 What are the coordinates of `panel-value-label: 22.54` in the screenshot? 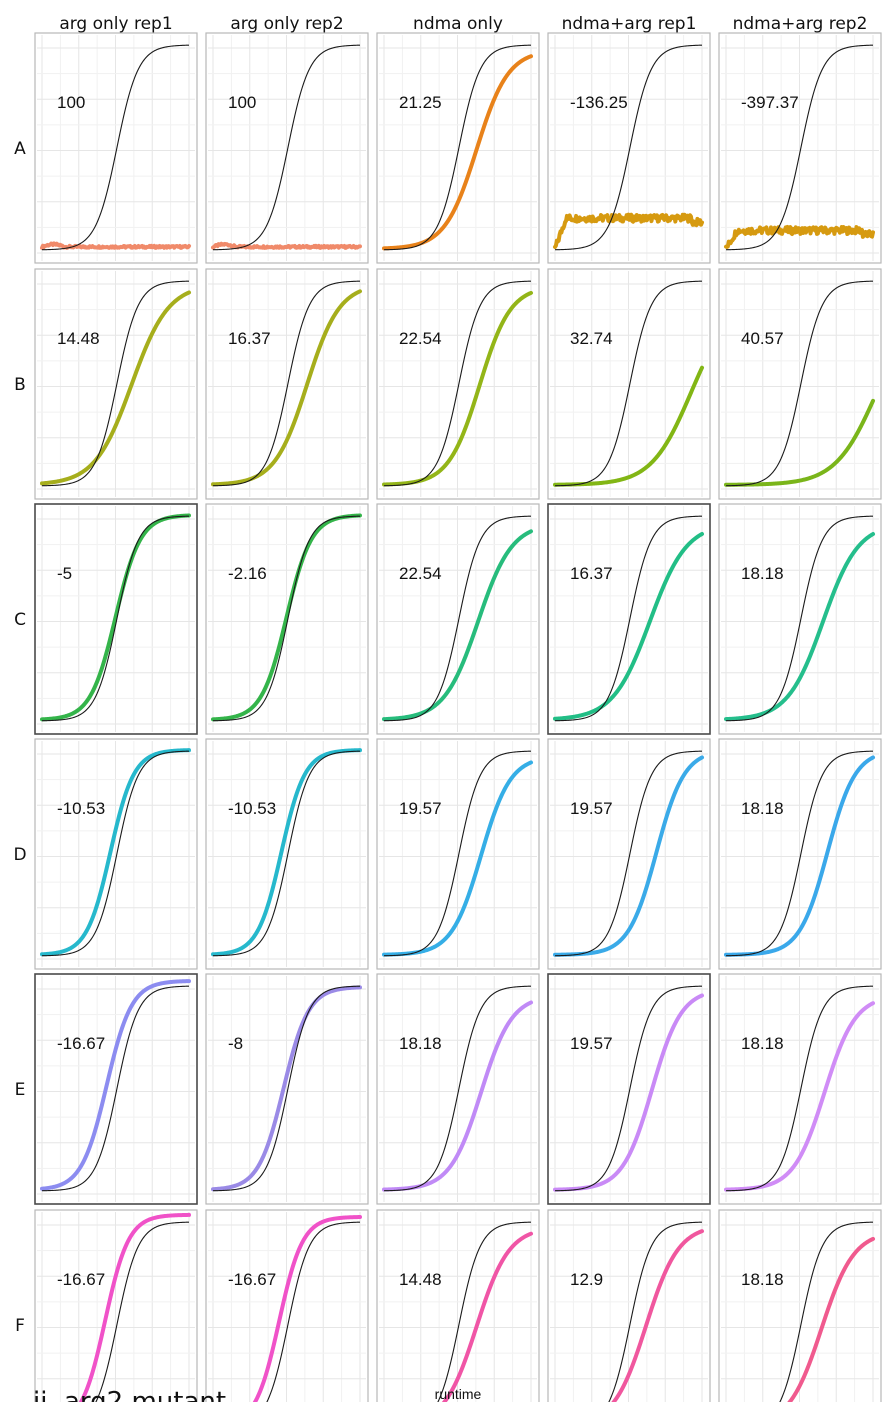 It's located at (420, 338).